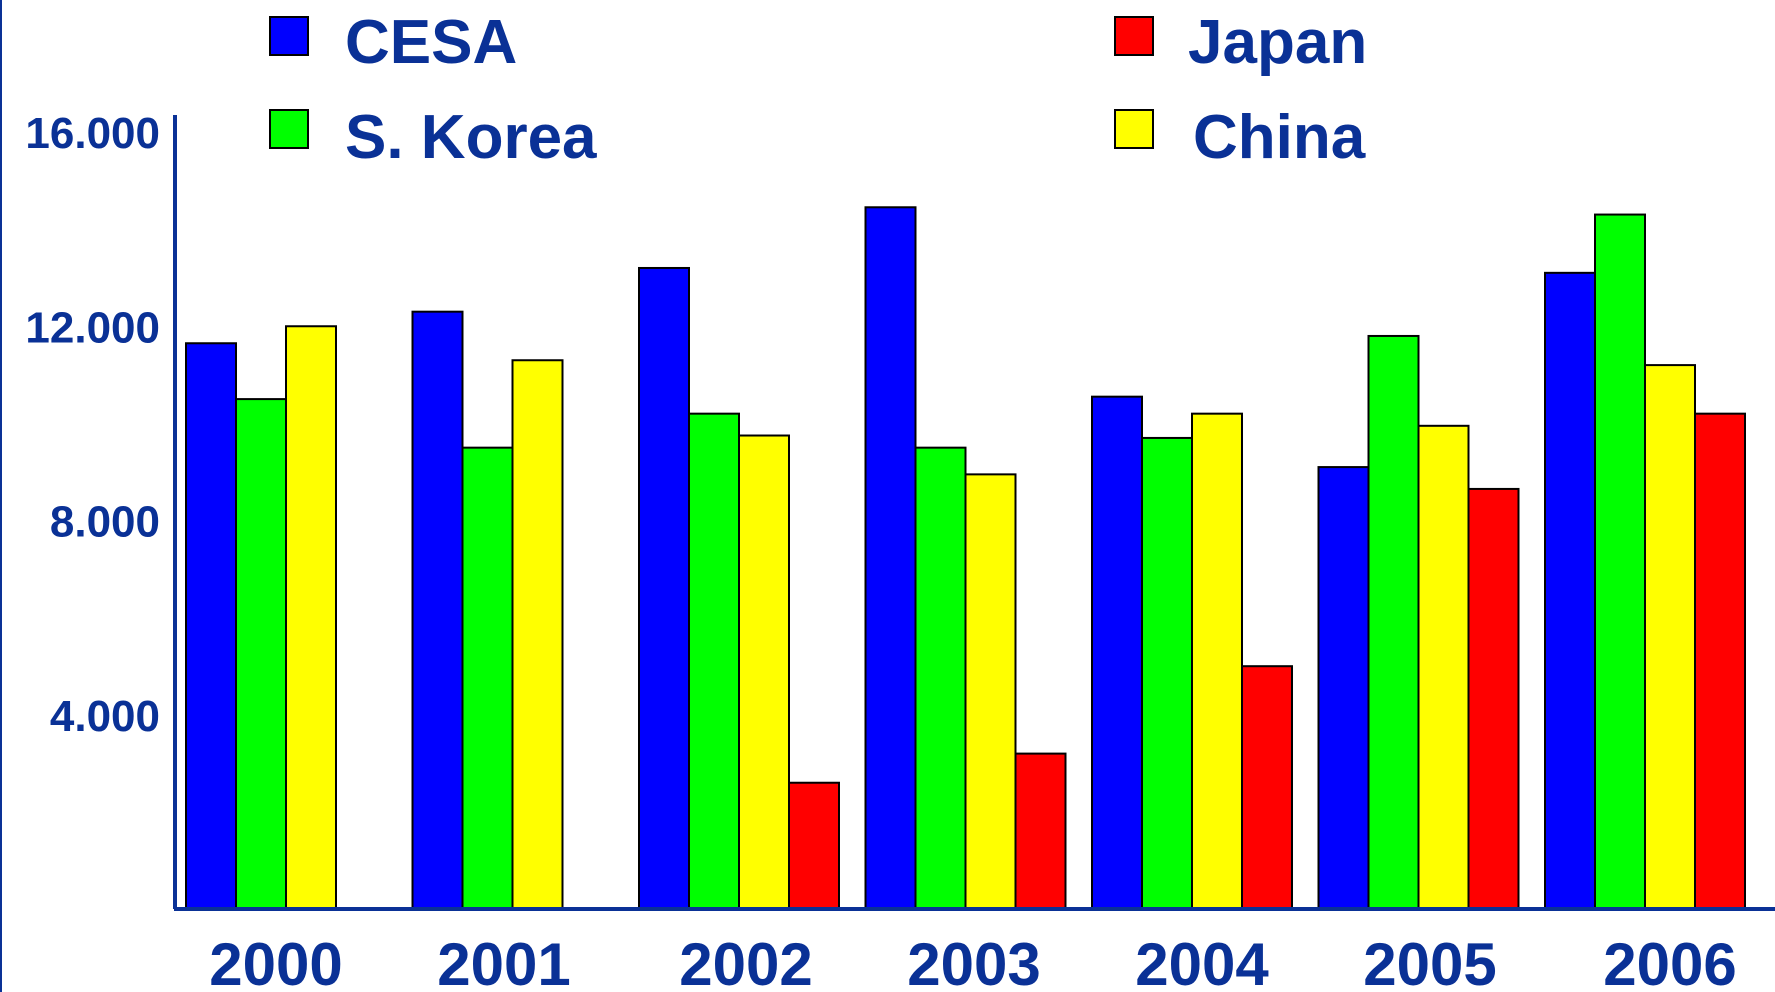  Describe the element at coordinates (92, 133) in the screenshot. I see `y-tick-label: 16.000` at that location.